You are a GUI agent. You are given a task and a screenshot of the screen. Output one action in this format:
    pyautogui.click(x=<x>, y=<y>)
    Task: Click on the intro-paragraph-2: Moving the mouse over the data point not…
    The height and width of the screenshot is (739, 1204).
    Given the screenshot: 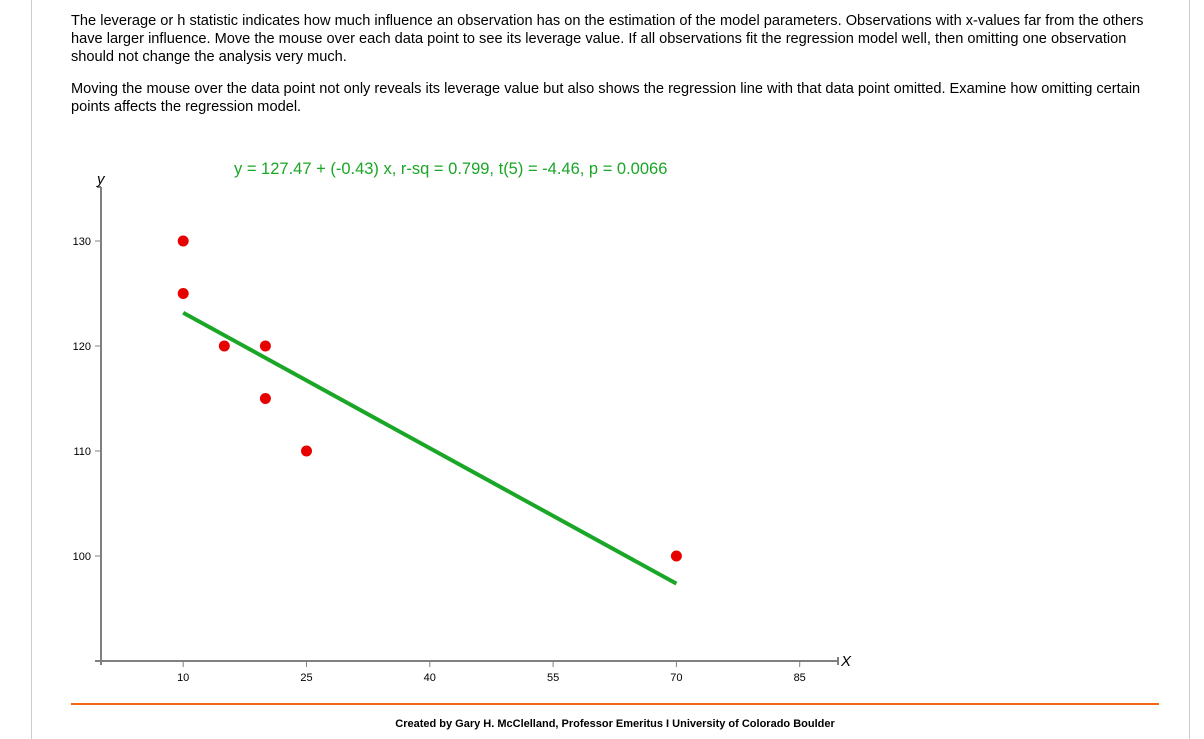 What is the action you would take?
    pyautogui.click(x=606, y=98)
    